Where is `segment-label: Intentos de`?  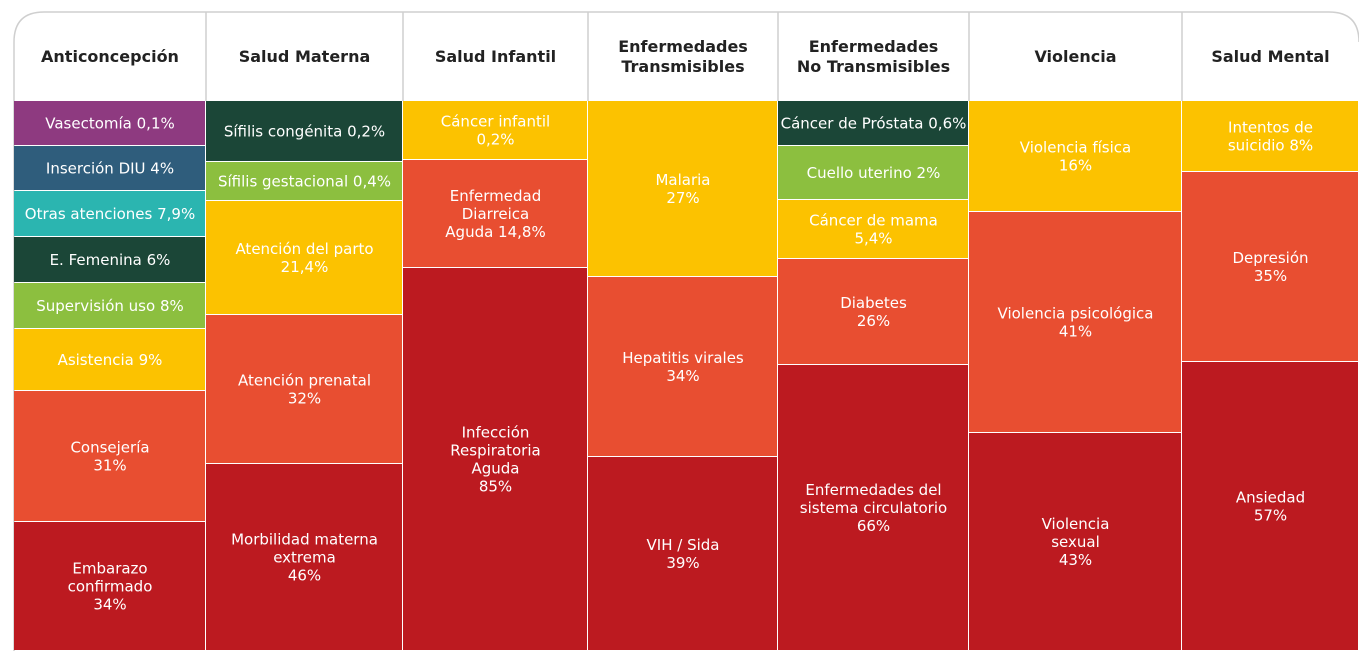
segment-label: Intentos de is located at coordinates (1270, 128).